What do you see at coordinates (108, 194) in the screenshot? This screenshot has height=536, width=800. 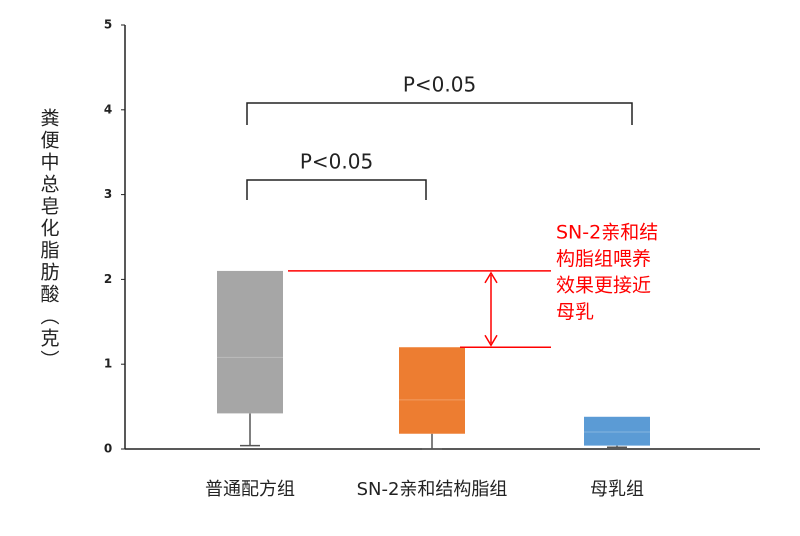 I see `y-tick-label: 3` at bounding box center [108, 194].